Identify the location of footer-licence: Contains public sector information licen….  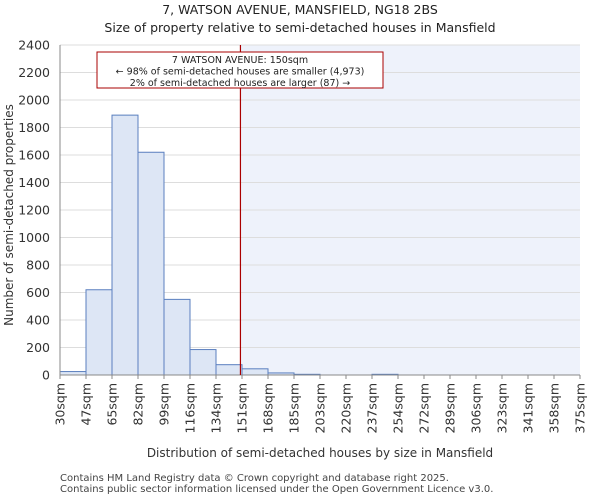
(277, 489).